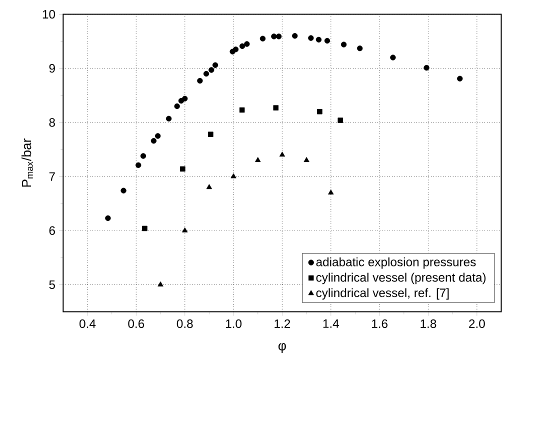 The height and width of the screenshot is (432, 542). Describe the element at coordinates (401, 278) in the screenshot. I see `legend-label: cylindrical vessel (present data)` at that location.